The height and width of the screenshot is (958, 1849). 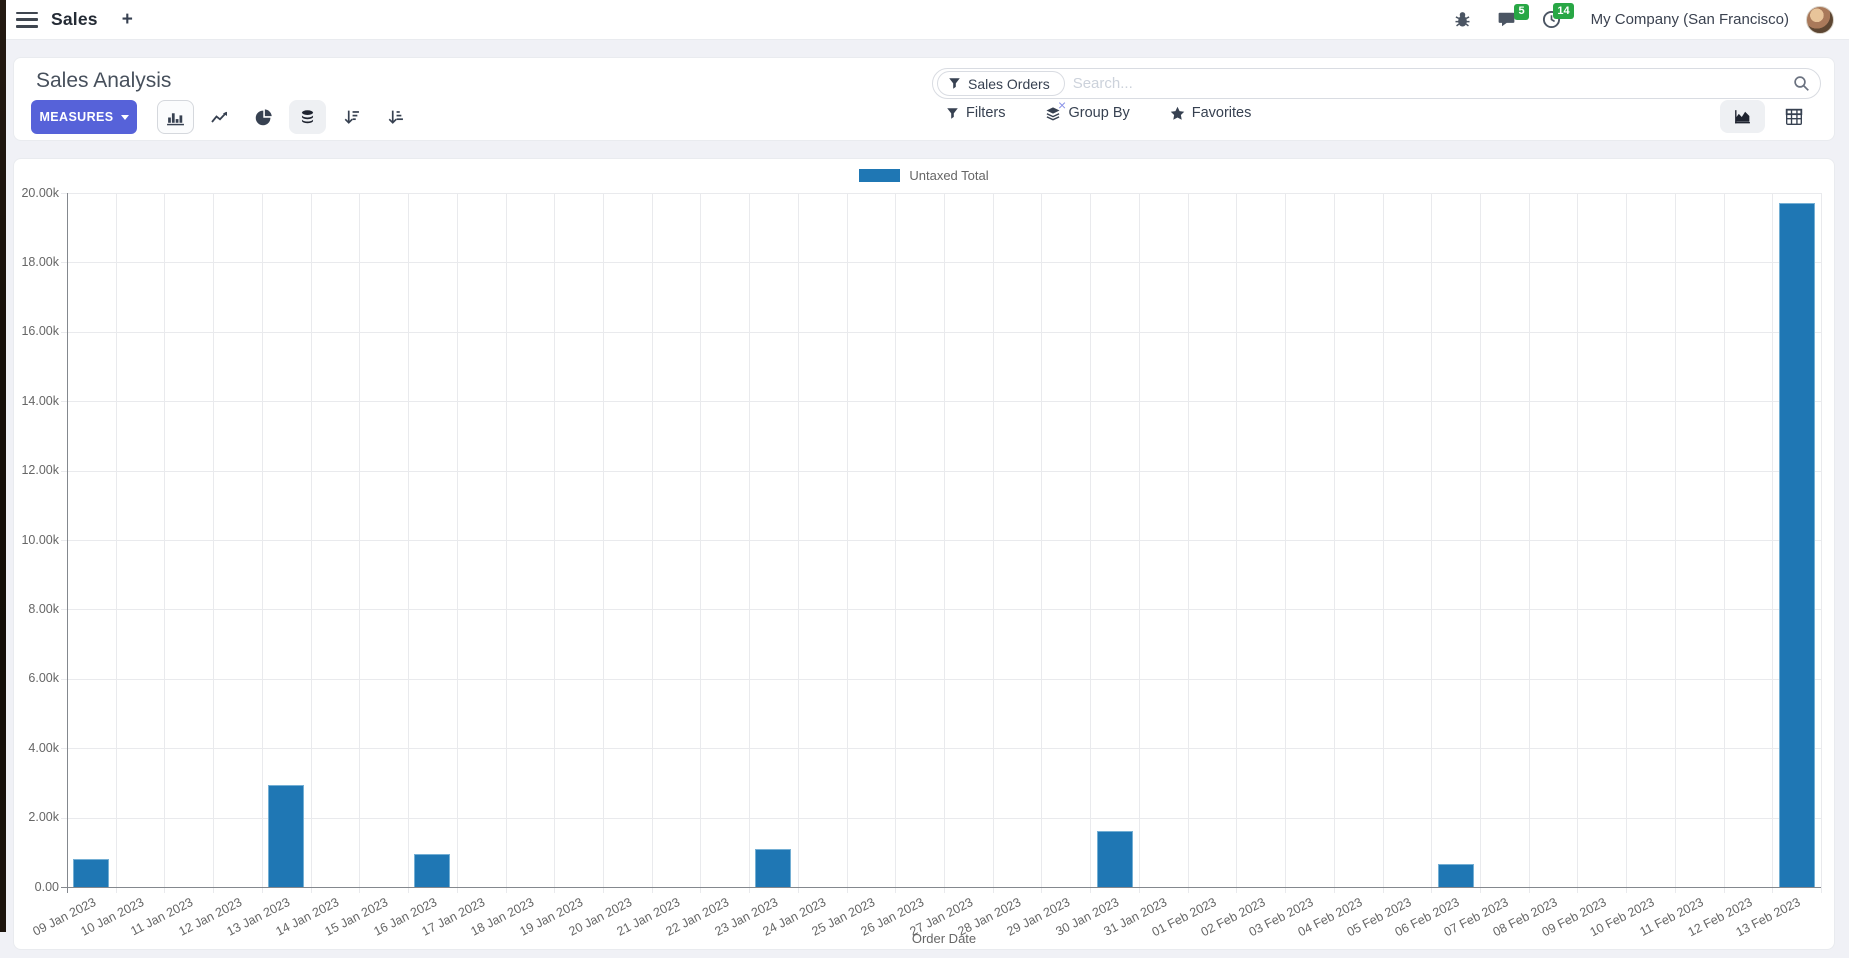 I want to click on layers-icon, so click(x=1053, y=113).